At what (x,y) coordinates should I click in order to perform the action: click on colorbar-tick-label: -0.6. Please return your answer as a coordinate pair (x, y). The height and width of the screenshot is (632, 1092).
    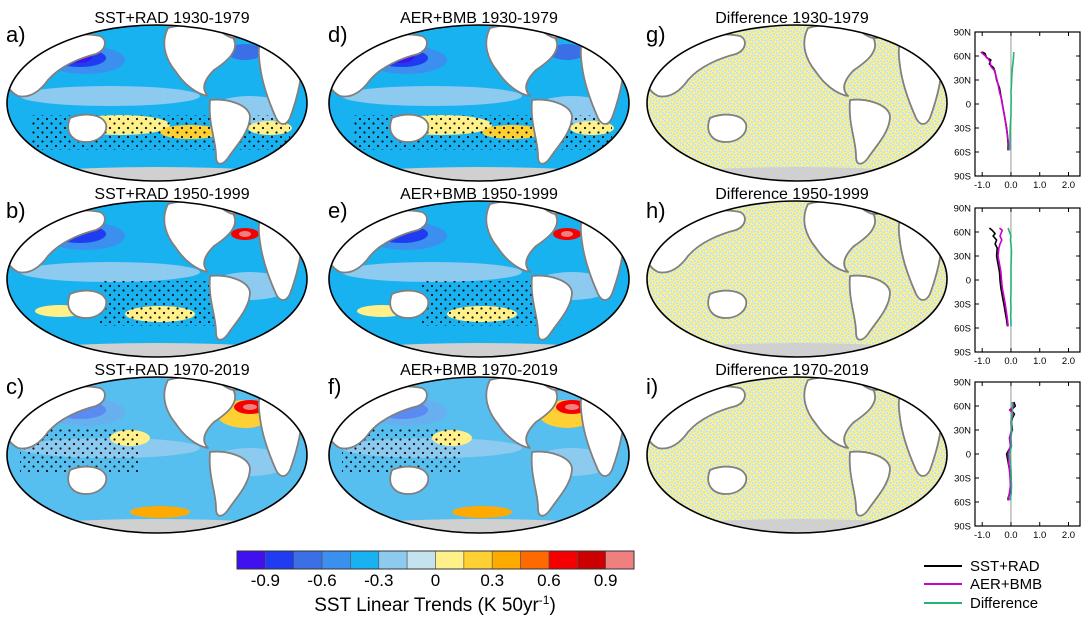
    Looking at the image, I should click on (321, 580).